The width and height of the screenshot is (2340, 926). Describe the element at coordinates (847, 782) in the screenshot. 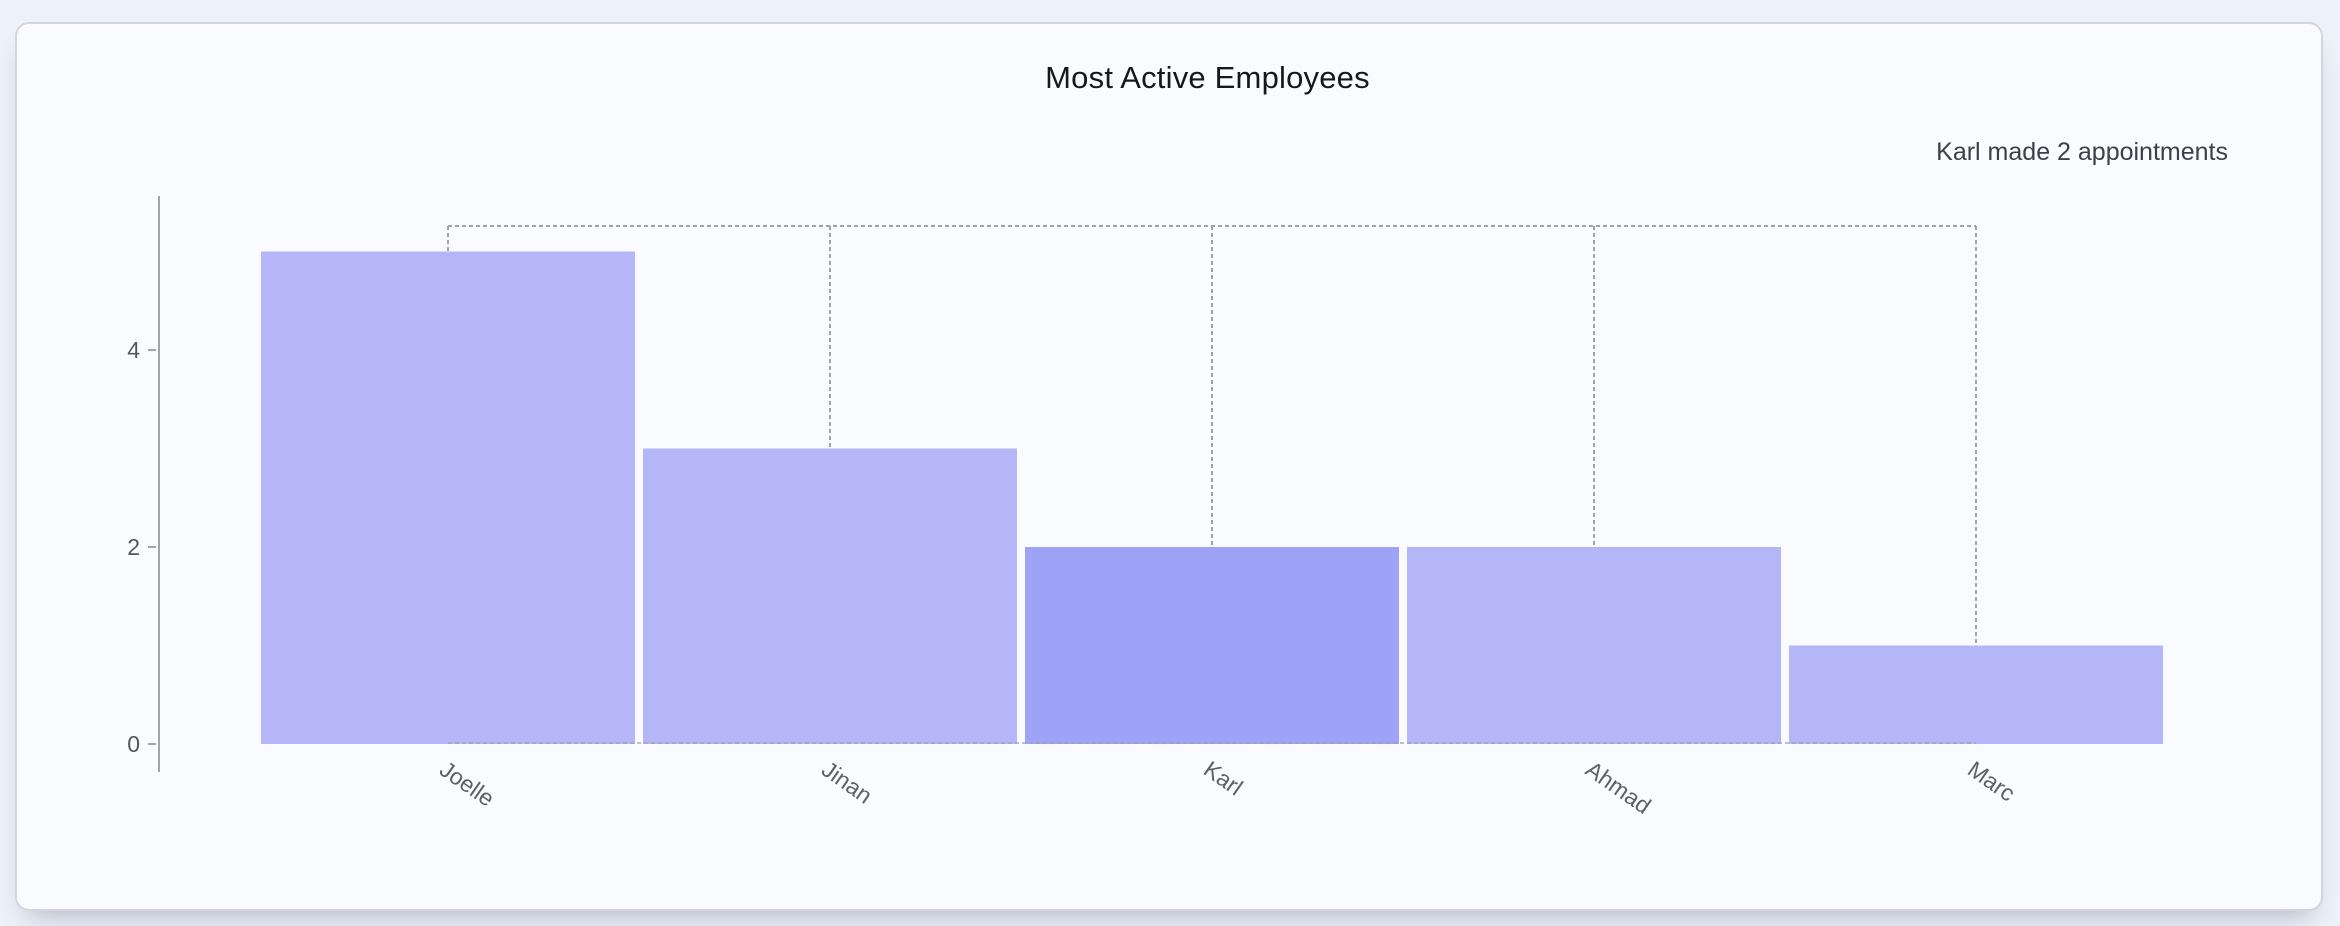

I see `x-axis-label-jinan: Jinan` at that location.